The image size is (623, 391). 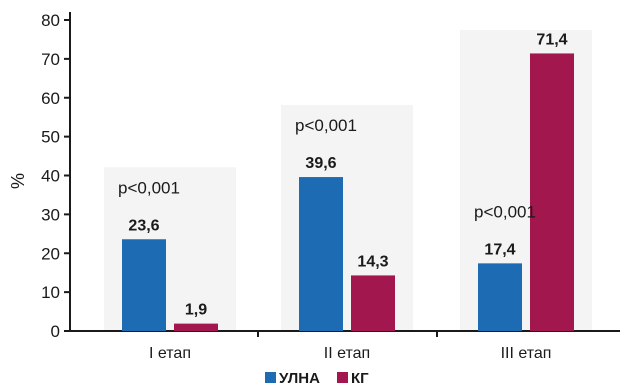 I want to click on category-label: I етап, so click(x=170, y=353).